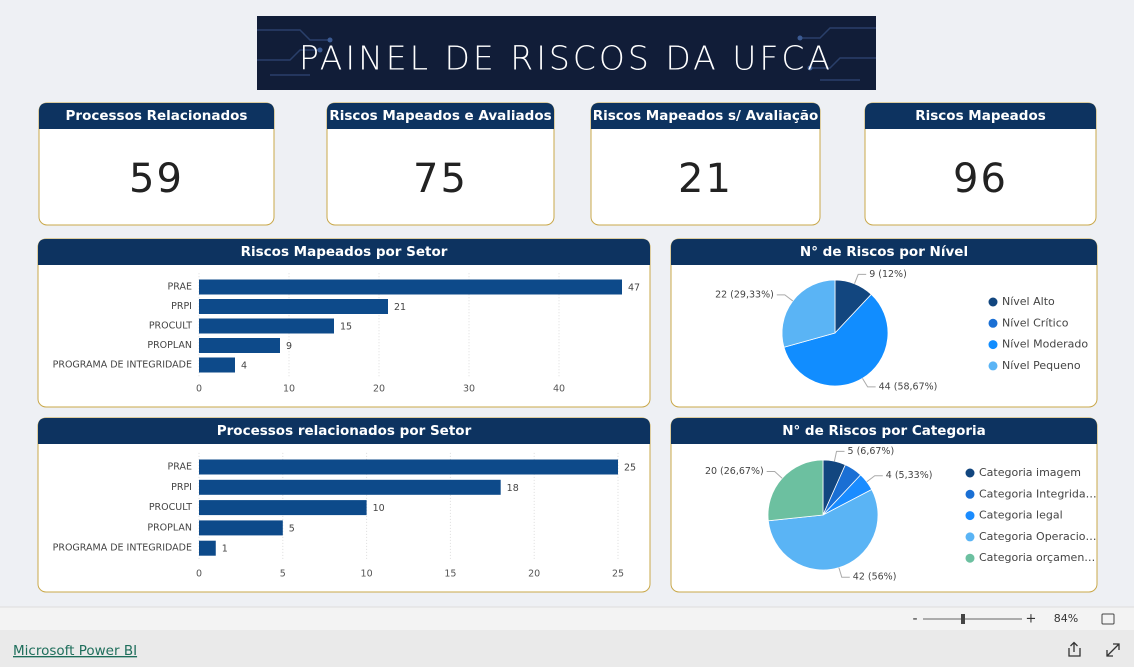 This screenshot has width=1134, height=667. Describe the element at coordinates (346, 327) in the screenshot. I see `data-label: 15` at that location.